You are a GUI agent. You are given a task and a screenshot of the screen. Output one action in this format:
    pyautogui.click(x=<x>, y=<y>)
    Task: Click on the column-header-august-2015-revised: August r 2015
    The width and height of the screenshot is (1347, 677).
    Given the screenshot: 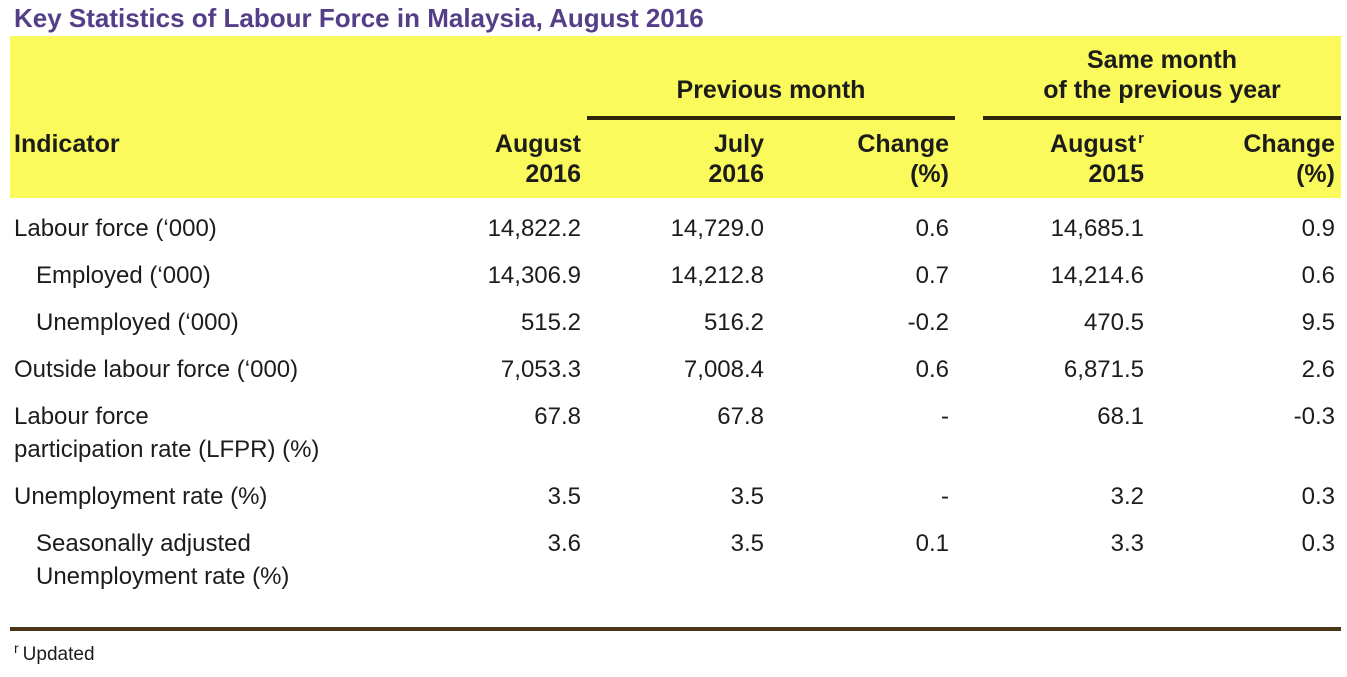 What is the action you would take?
    pyautogui.click(x=1097, y=158)
    